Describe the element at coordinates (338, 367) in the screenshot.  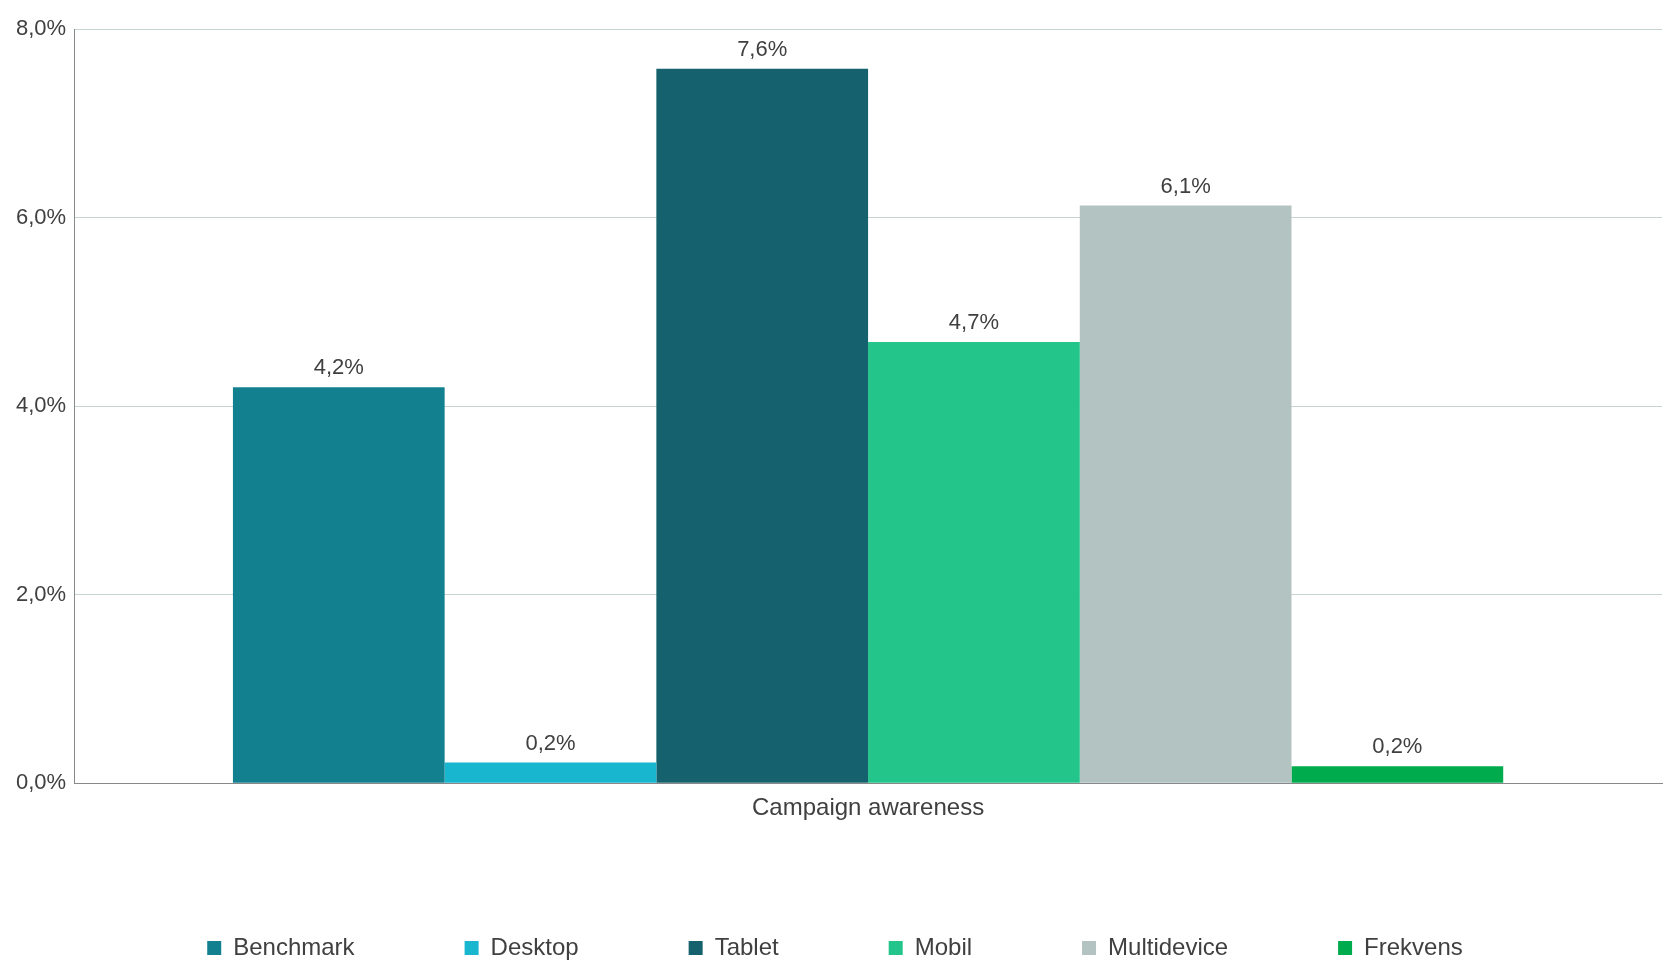
I see `data-label: 4,2%` at that location.